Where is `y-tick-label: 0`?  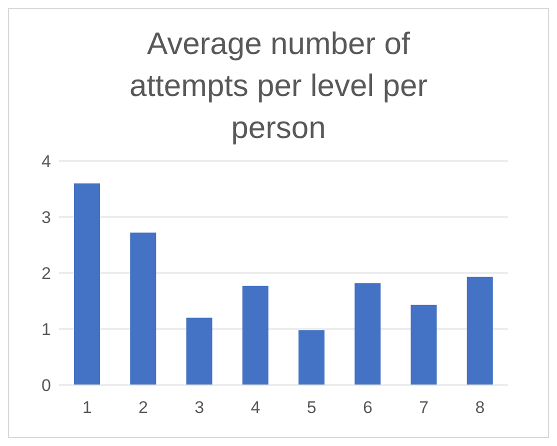 y-tick-label: 0 is located at coordinates (46, 386).